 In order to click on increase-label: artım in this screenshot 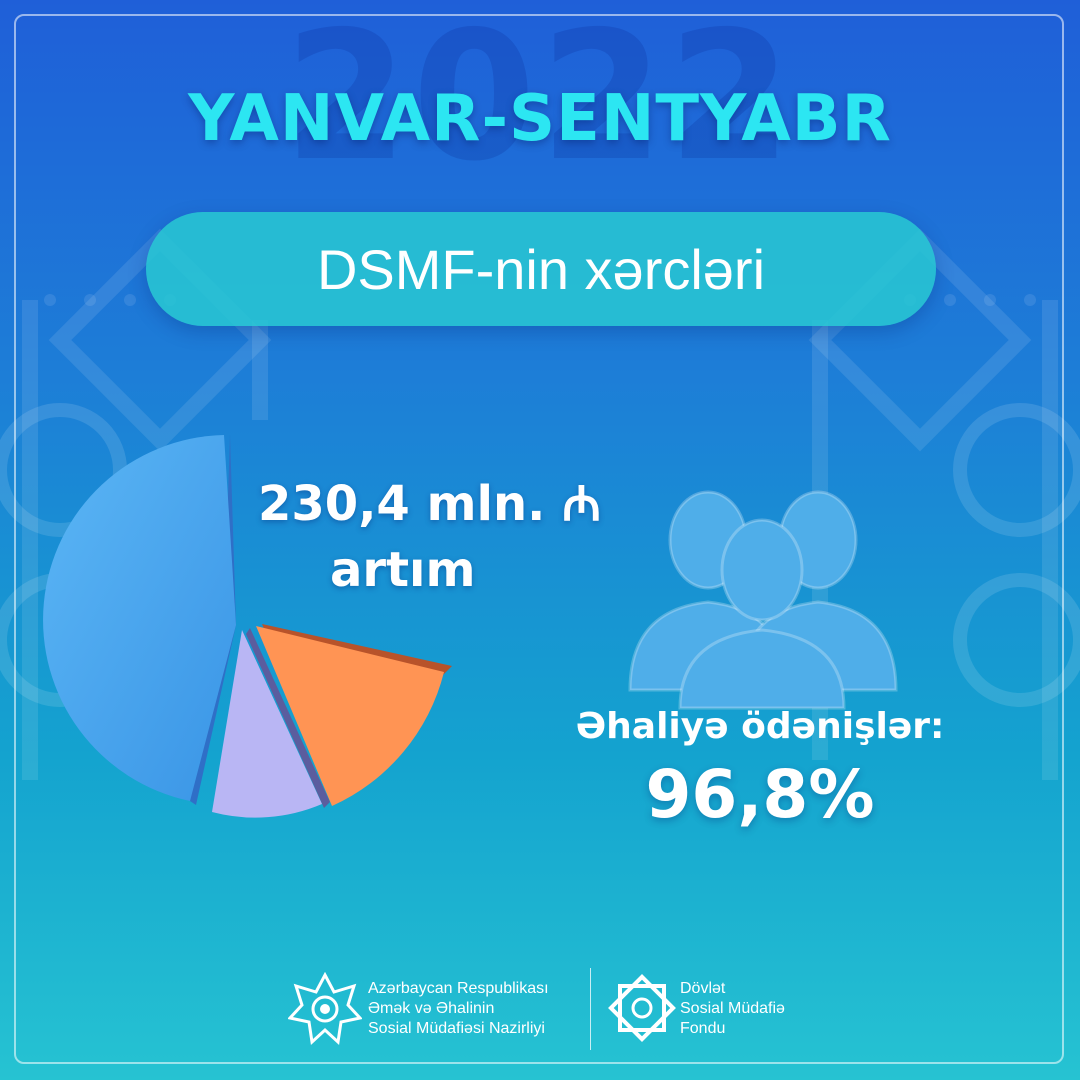, I will do `click(403, 570)`.